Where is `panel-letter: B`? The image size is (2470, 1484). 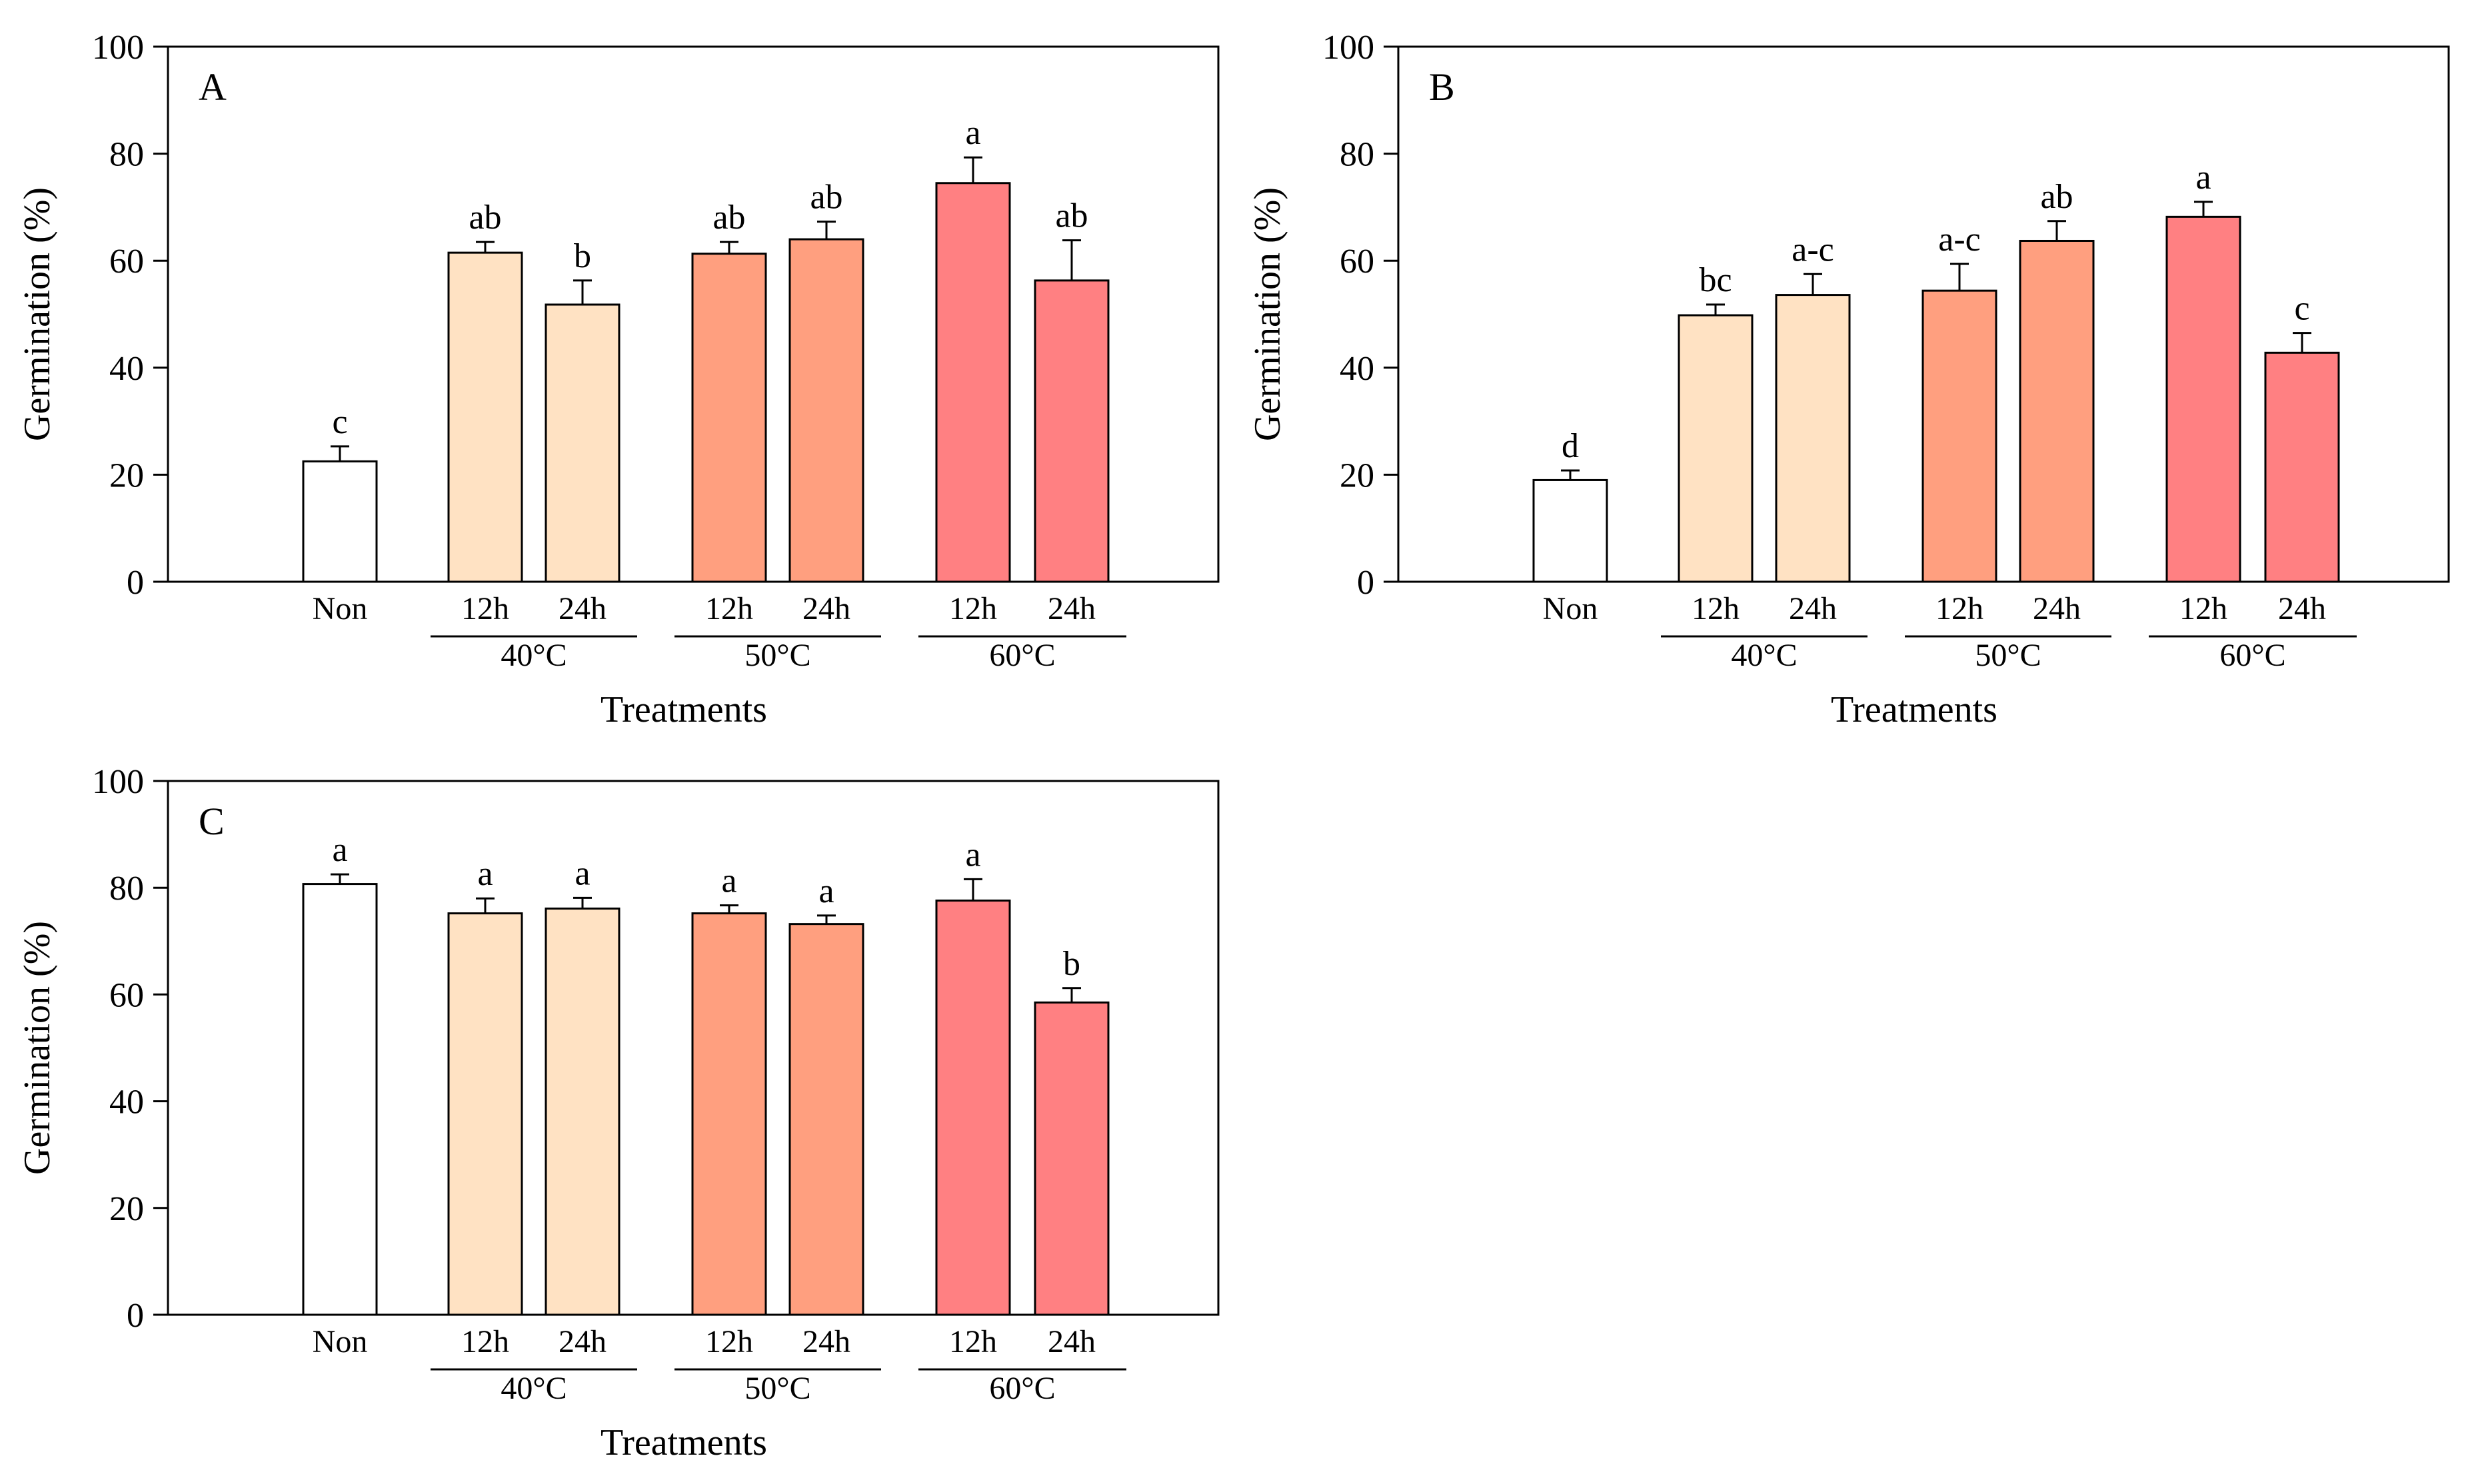
panel-letter: B is located at coordinates (1442, 87).